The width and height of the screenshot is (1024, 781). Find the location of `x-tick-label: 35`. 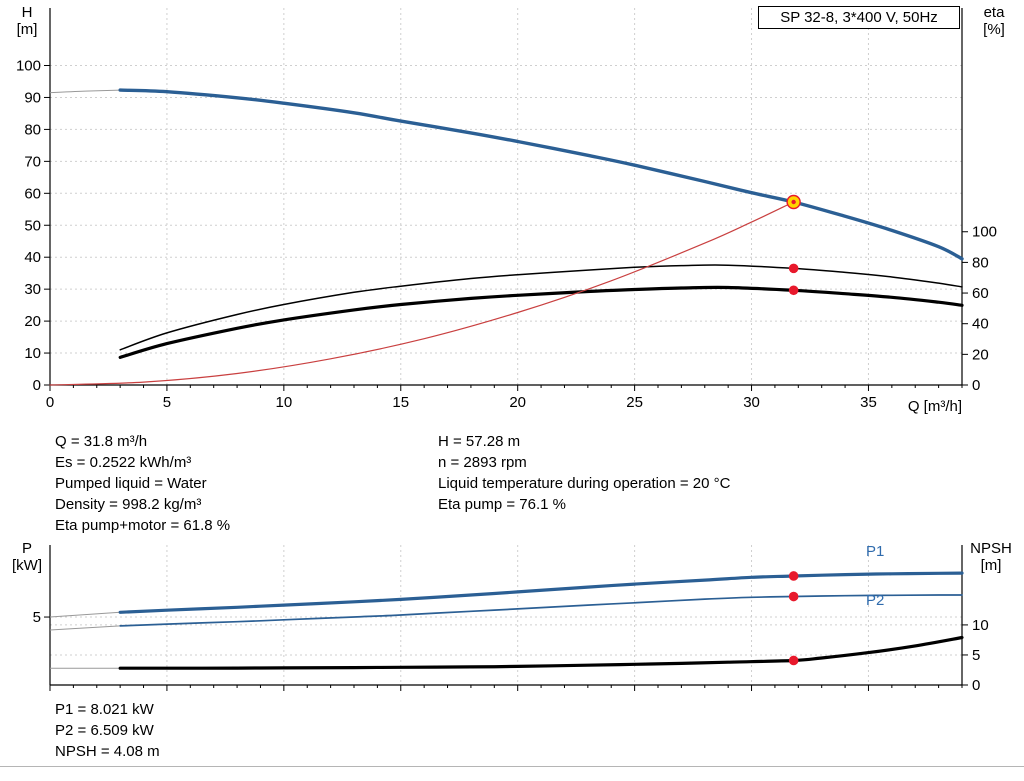

x-tick-label: 35 is located at coordinates (868, 402).